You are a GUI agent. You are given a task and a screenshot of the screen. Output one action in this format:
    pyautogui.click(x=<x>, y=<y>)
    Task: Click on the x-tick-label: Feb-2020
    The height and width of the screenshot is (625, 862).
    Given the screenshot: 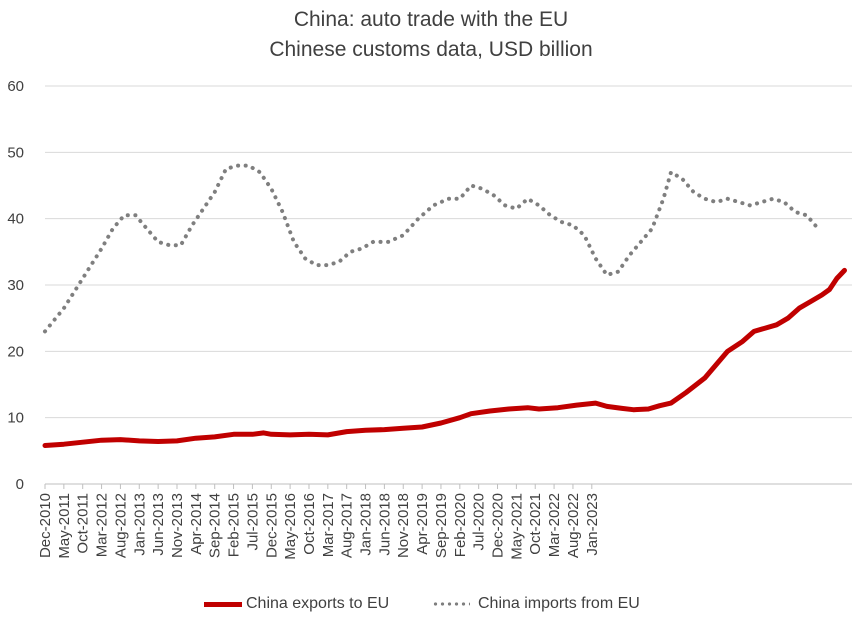 What is the action you would take?
    pyautogui.click(x=460, y=525)
    